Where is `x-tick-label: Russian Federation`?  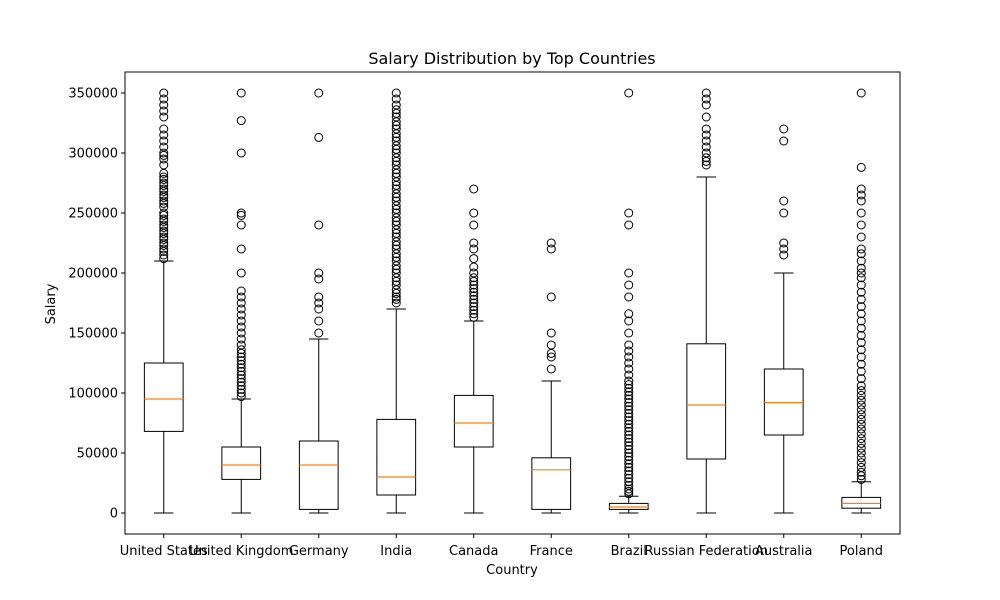 x-tick-label: Russian Federation is located at coordinates (706, 551).